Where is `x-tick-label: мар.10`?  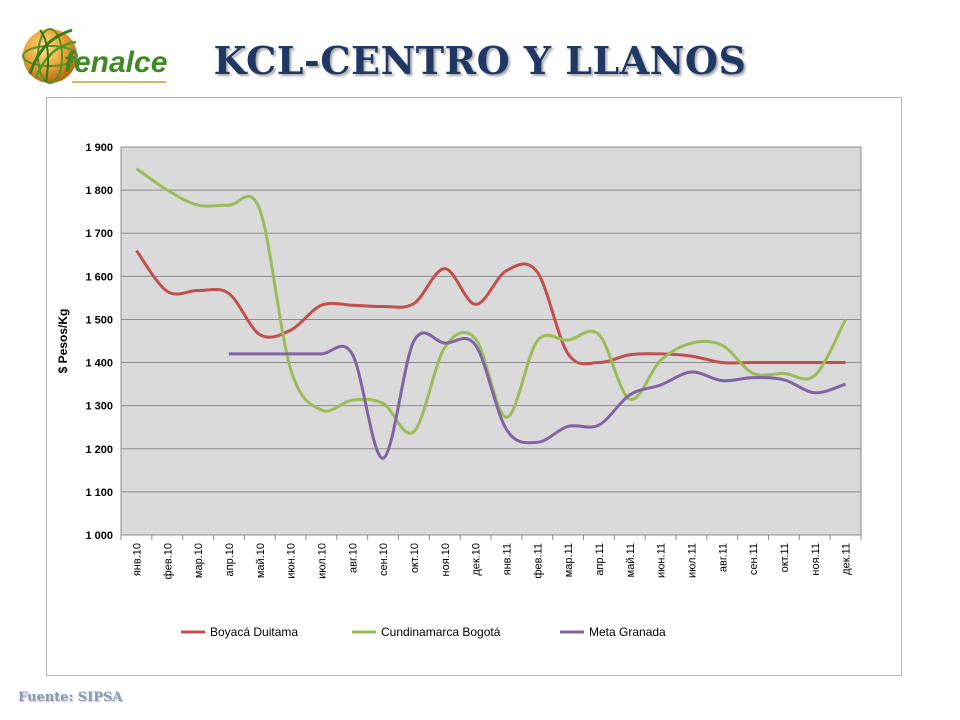
x-tick-label: мар.10 is located at coordinates (199, 560).